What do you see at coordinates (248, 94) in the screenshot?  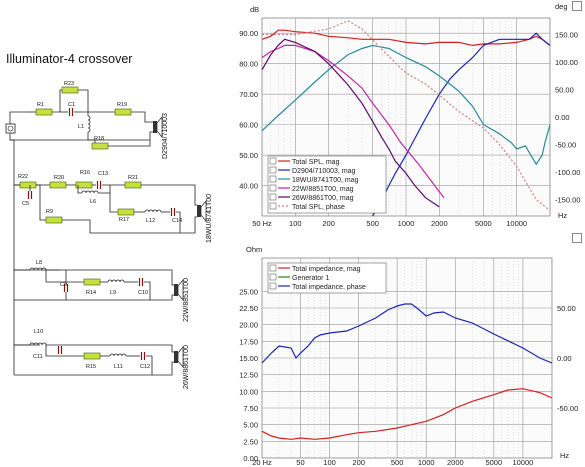 I see `y-tick-label: 70.00` at bounding box center [248, 94].